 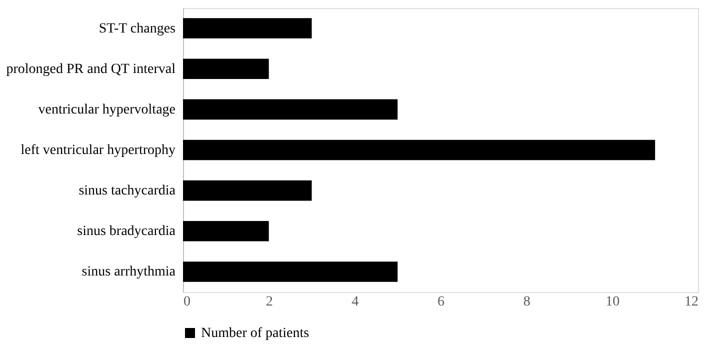 What do you see at coordinates (255, 333) in the screenshot?
I see `legend-label: Number of patients` at bounding box center [255, 333].